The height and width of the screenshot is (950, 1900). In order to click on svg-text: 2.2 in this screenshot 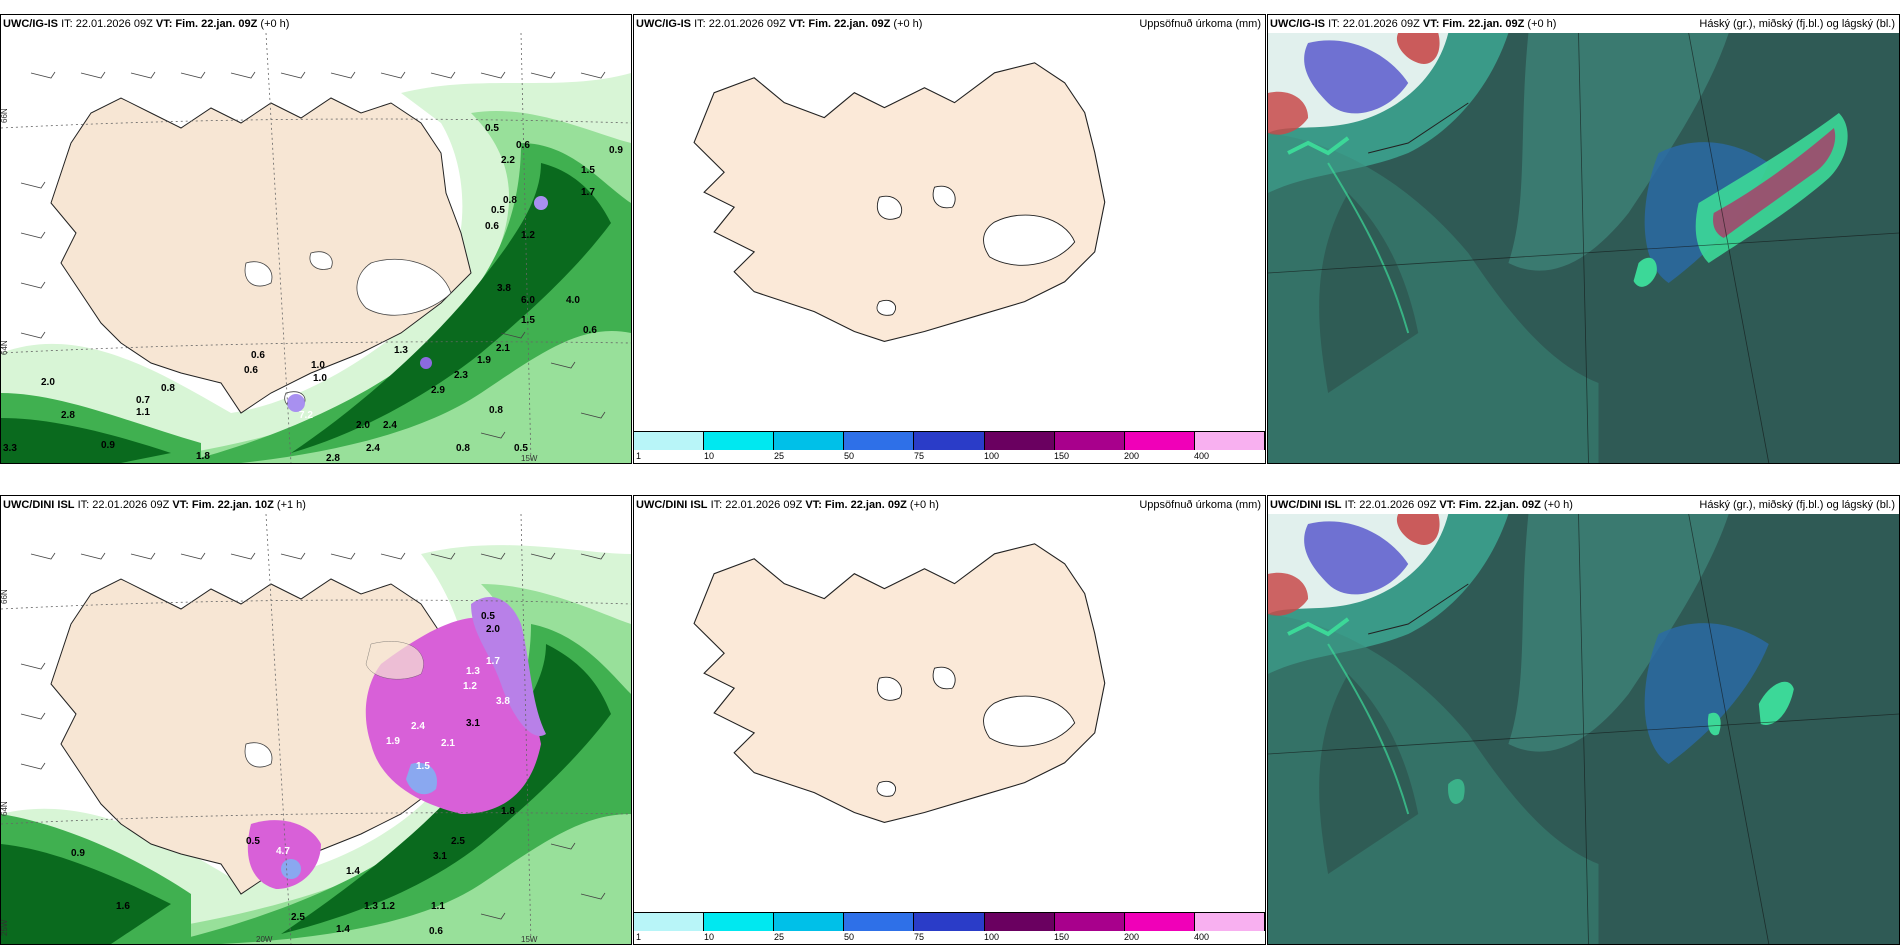, I will do `click(508, 160)`.